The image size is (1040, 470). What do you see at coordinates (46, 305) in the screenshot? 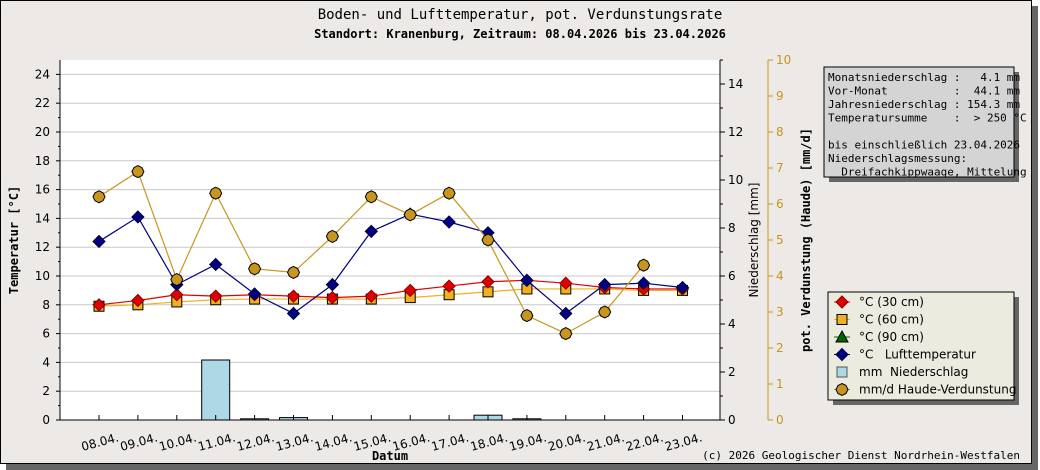
I see `y-left-tick-label: 8` at bounding box center [46, 305].